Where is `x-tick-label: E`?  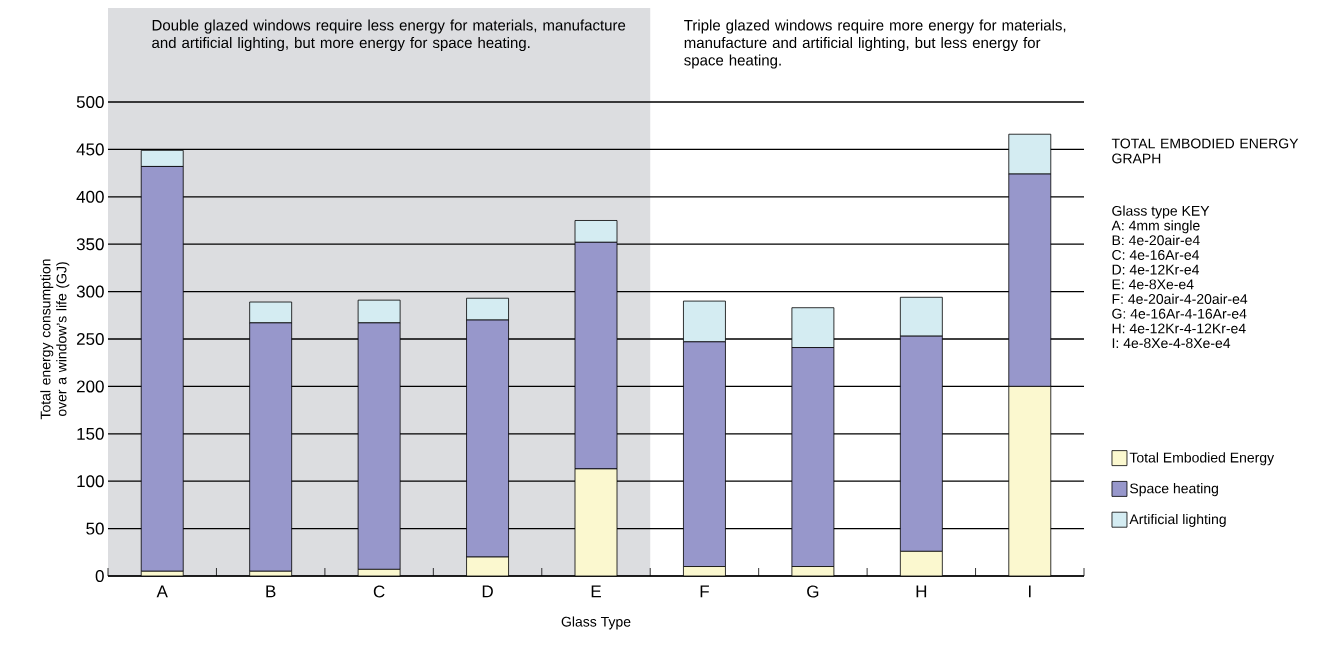
x-tick-label: E is located at coordinates (596, 591).